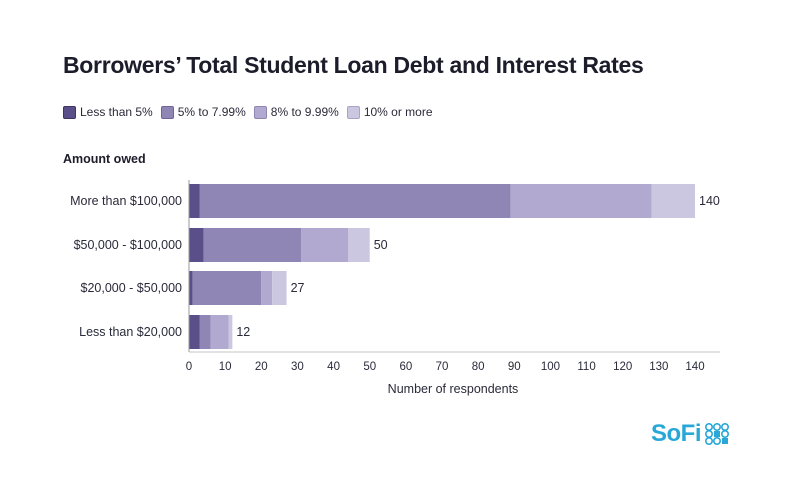  Describe the element at coordinates (478, 367) in the screenshot. I see `x-tick-label: 80` at that location.